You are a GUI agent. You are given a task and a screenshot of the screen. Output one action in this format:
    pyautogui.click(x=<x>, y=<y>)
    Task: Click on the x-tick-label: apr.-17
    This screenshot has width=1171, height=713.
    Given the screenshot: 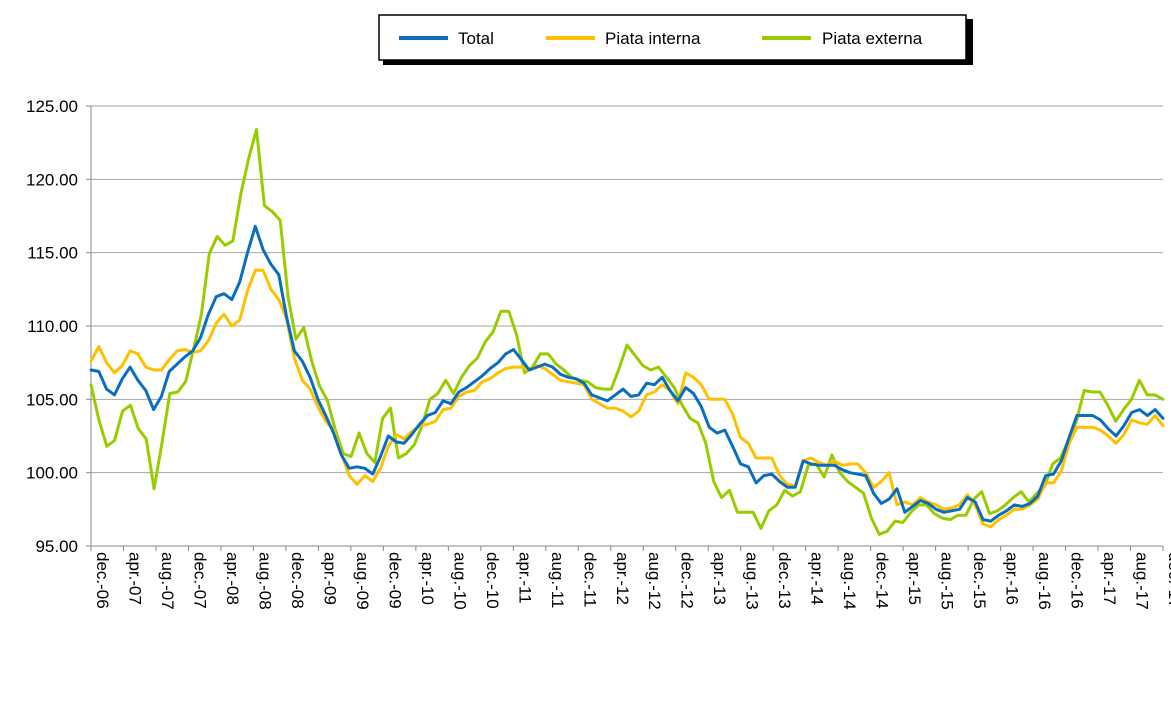 What is the action you would take?
    pyautogui.click(x=1109, y=578)
    